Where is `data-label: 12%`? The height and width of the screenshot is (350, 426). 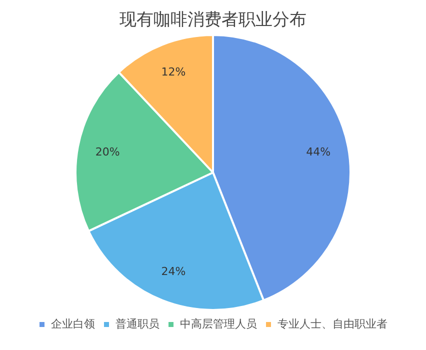
data-label: 12% is located at coordinates (173, 72).